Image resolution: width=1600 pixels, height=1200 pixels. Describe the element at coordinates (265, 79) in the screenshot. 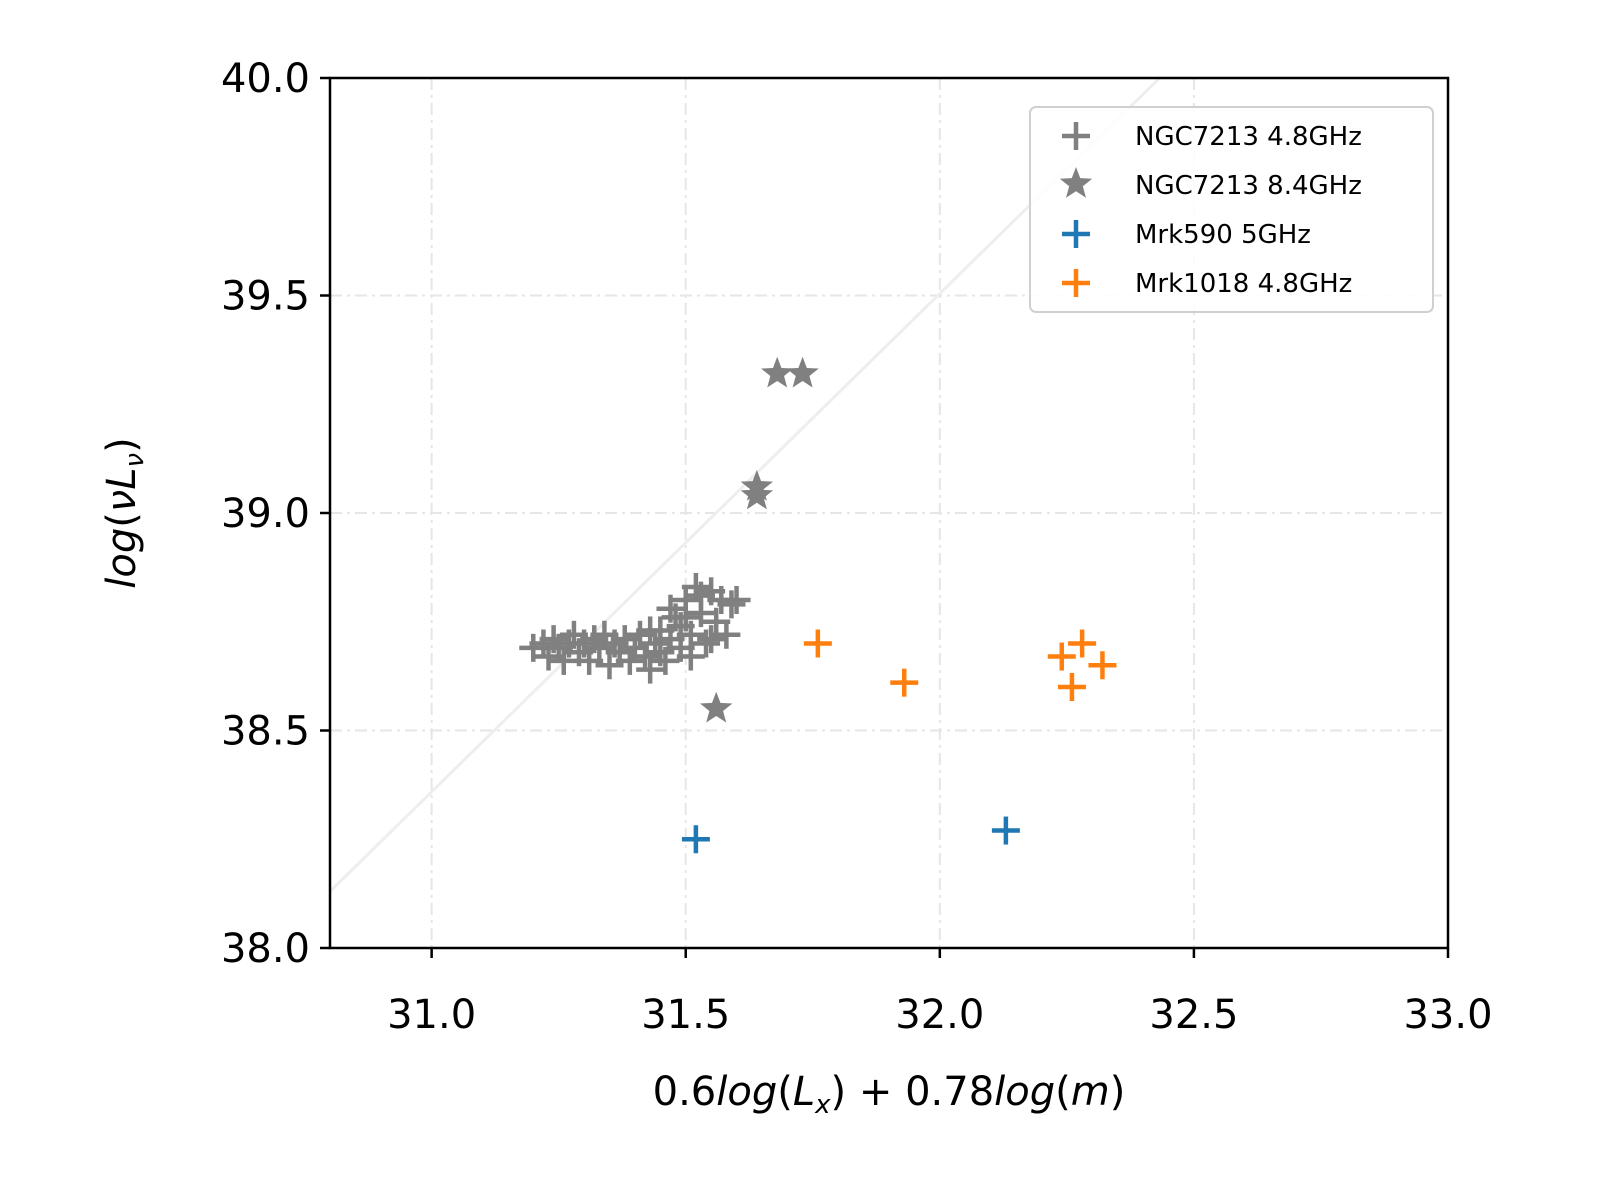

I see `y-tick-label: 40.0` at that location.